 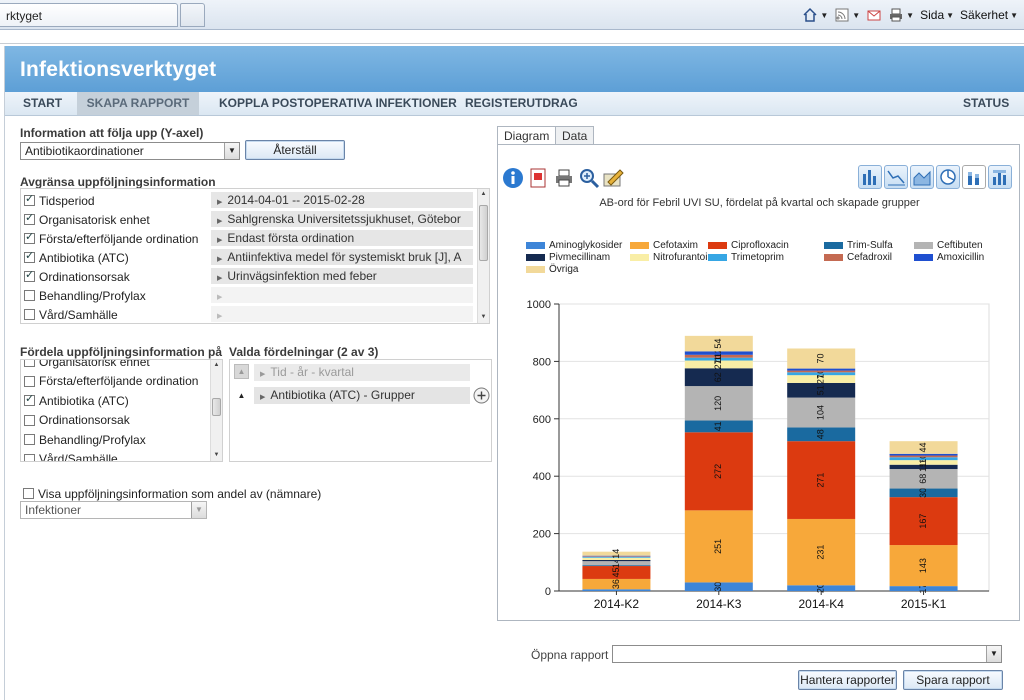 I want to click on selected-distribution-item: ▶ Tid - år - kvartal, so click(x=362, y=372).